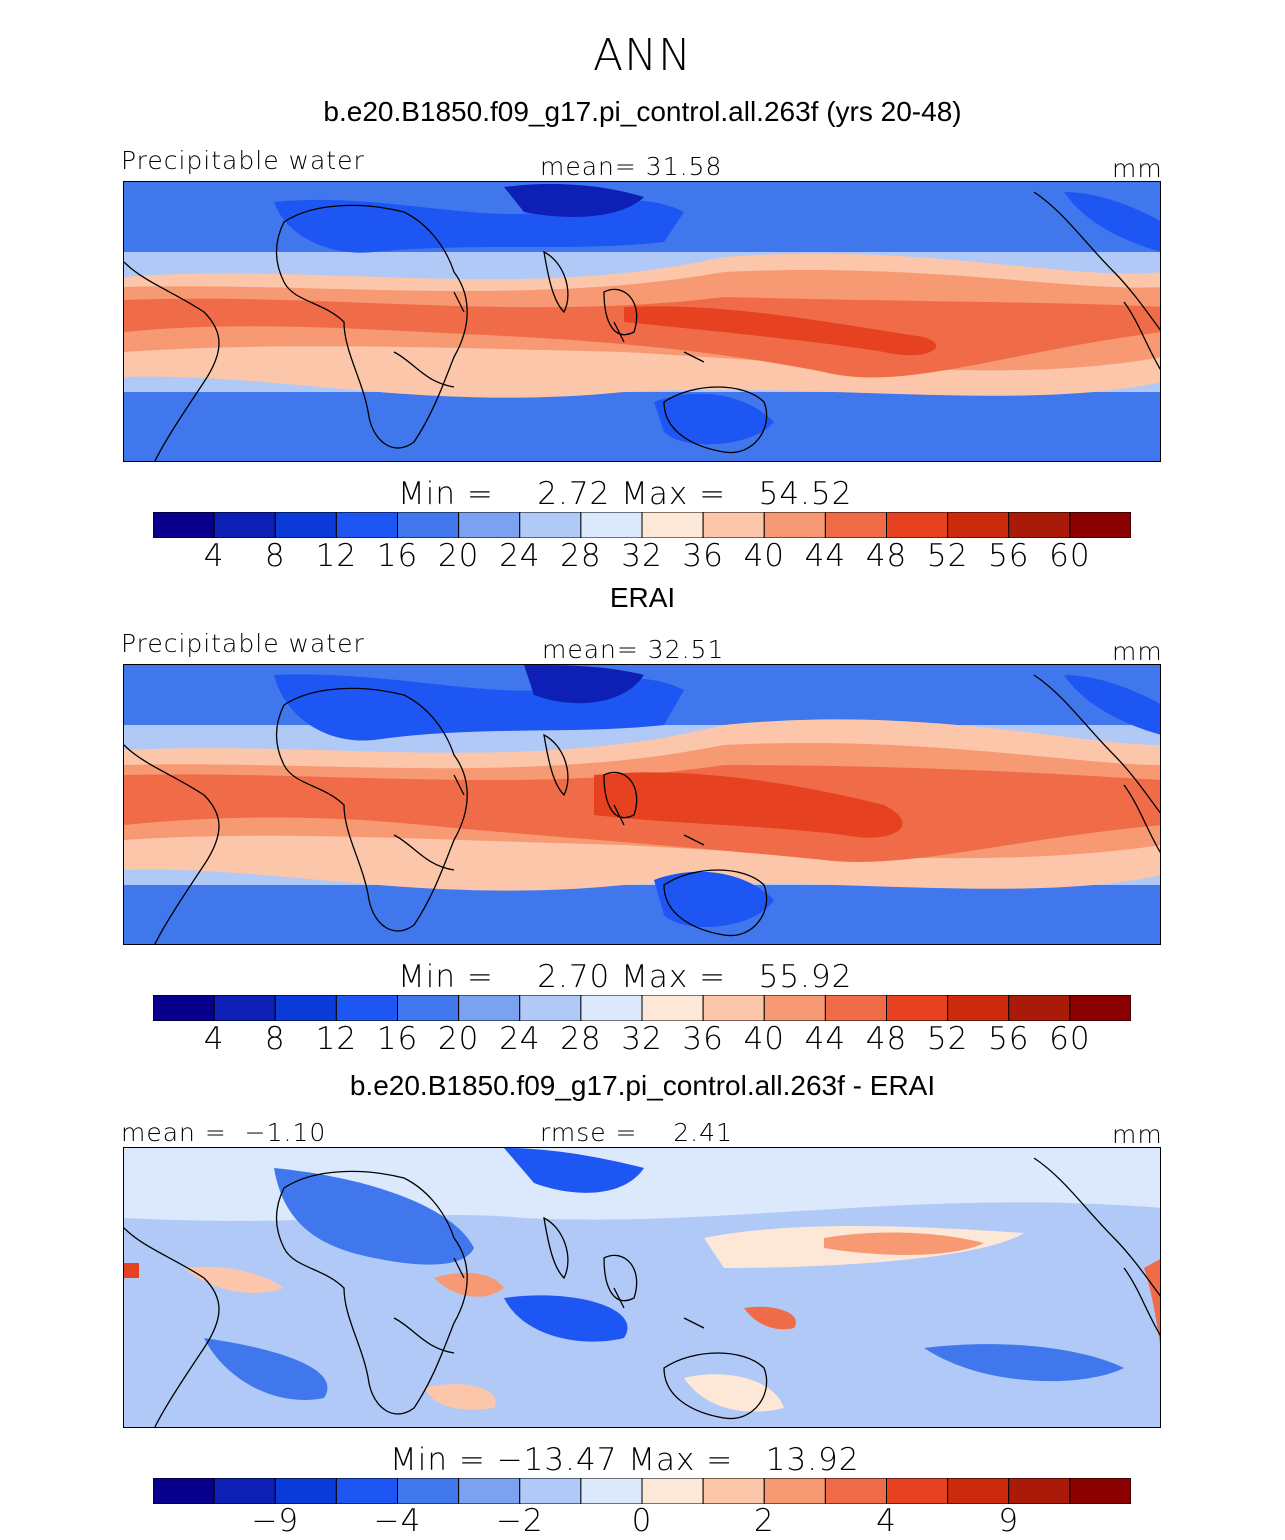 The image size is (1285, 1540). I want to click on panel1-map, so click(642, 321).